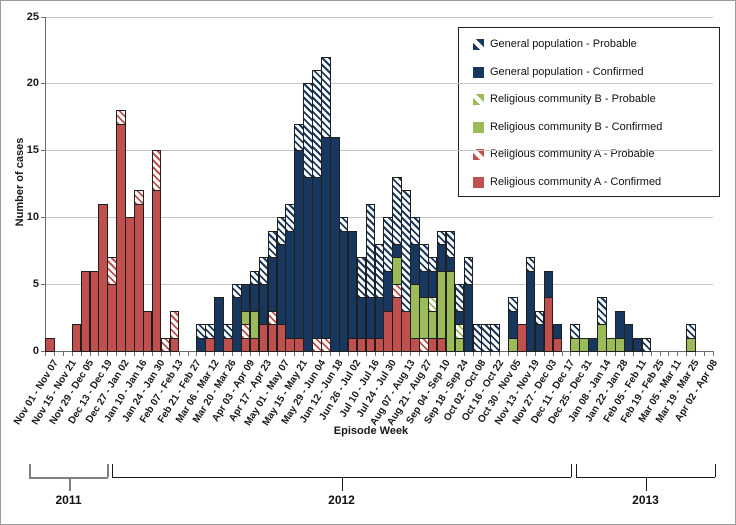 This screenshot has width=736, height=525. What do you see at coordinates (32, 150) in the screenshot?
I see `y-tick-label: 15` at bounding box center [32, 150].